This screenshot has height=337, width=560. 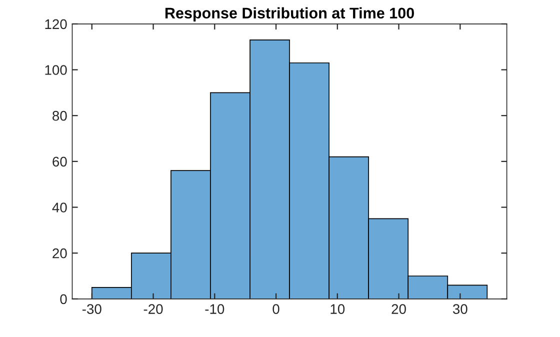 What do you see at coordinates (276, 309) in the screenshot?
I see `x-tick-label: 0` at bounding box center [276, 309].